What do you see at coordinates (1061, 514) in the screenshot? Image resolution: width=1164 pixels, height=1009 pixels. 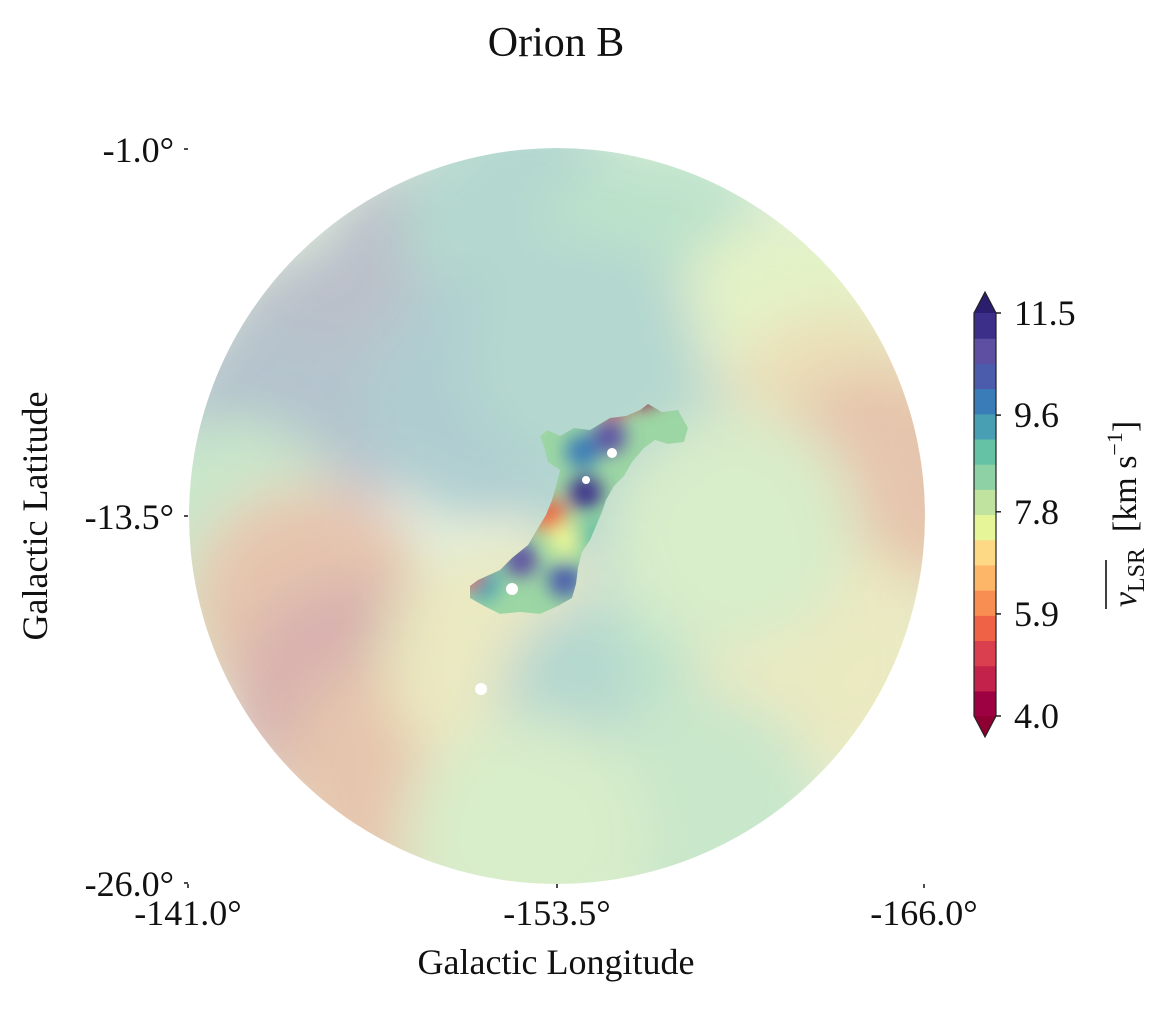 I see `colorbar: 4.0 5.9 7.8 9.6 11.5 vLSR [km s−1]` at bounding box center [1061, 514].